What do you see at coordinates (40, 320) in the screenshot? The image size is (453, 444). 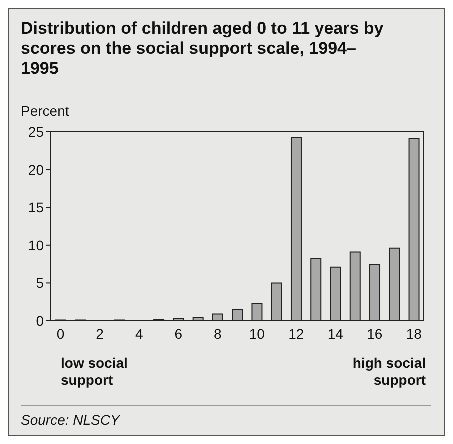 I see `y-tick-label: 0` at bounding box center [40, 320].